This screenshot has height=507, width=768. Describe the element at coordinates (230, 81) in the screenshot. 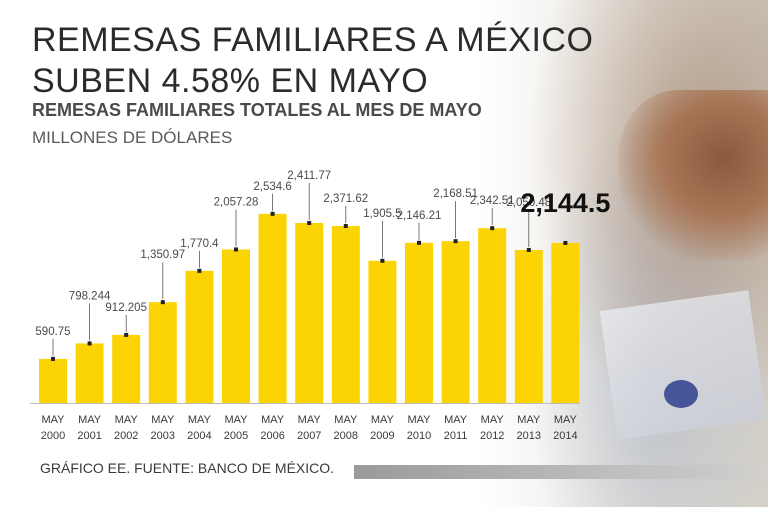

I see `headline-line-2: SUBEN 4.58% EN MAYO` at that location.